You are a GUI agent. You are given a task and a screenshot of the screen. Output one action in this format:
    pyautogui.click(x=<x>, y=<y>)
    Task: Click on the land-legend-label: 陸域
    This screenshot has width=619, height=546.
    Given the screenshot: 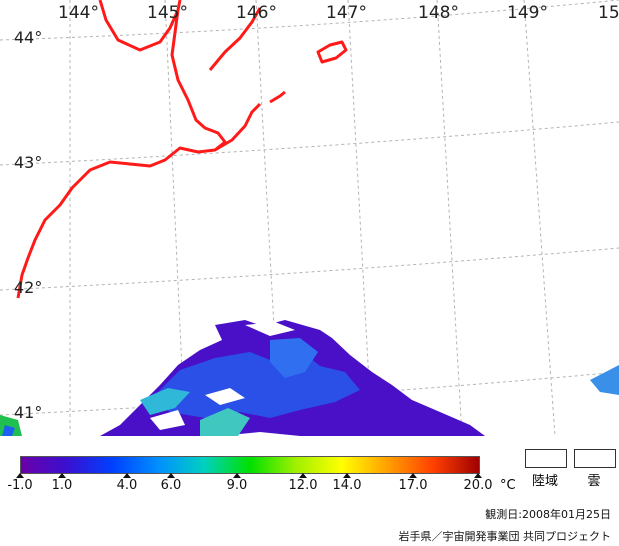 What is the action you would take?
    pyautogui.click(x=544, y=481)
    